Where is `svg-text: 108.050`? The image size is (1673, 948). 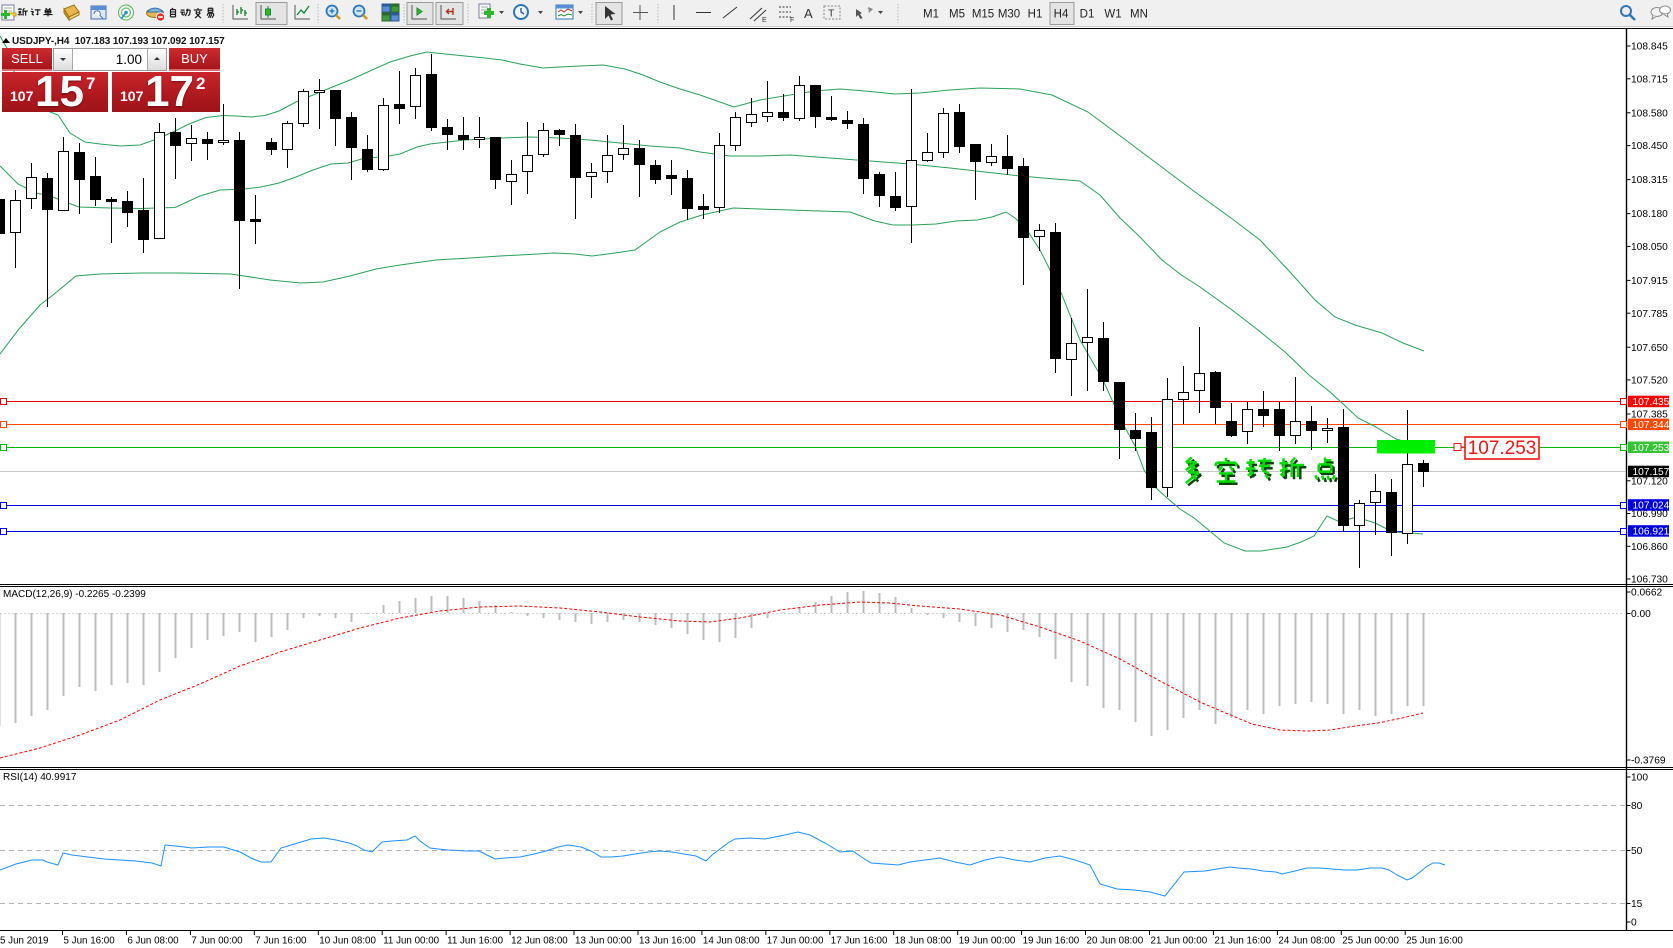
svg-text: 108.050 is located at coordinates (1649, 247).